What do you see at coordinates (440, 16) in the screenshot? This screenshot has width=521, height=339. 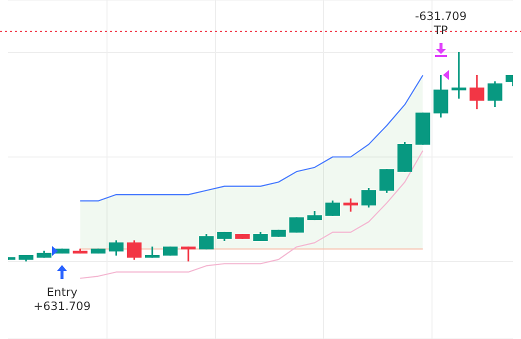 I see `text: -631.709` at bounding box center [440, 16].